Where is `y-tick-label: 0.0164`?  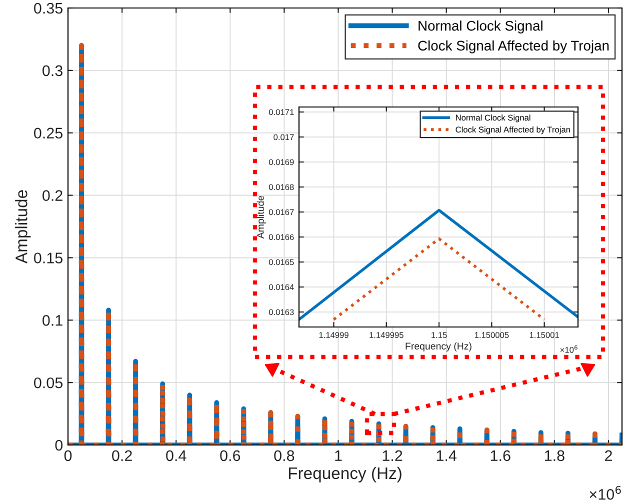 y-tick-label: 0.0164 is located at coordinates (281, 287).